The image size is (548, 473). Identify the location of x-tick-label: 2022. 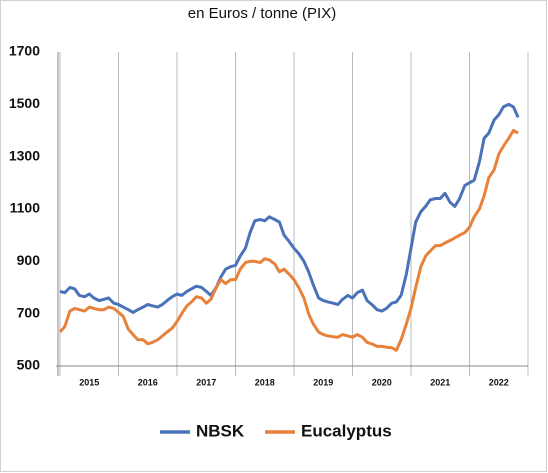
(499, 382).